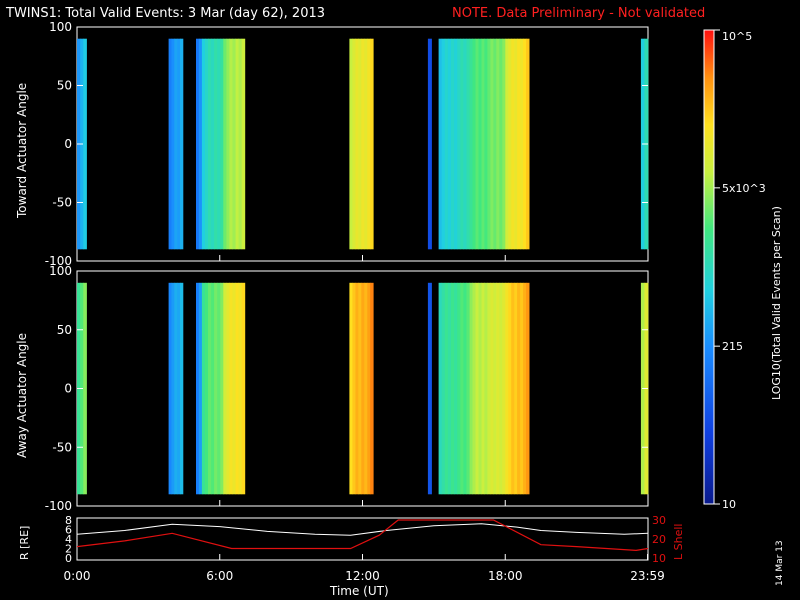 The image size is (800, 600). I want to click on away-ylabel: Away Actuator Angle, so click(22, 395).